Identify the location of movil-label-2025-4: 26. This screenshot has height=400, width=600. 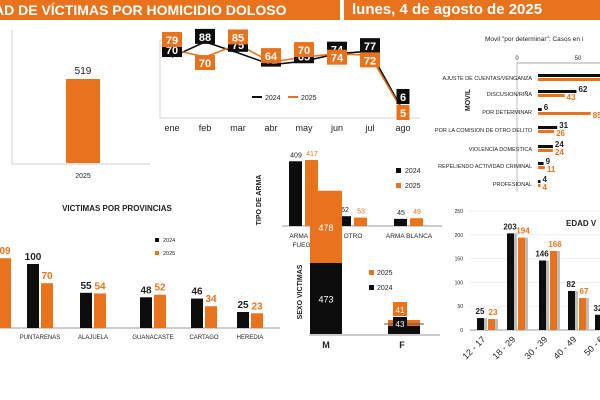
(560, 133).